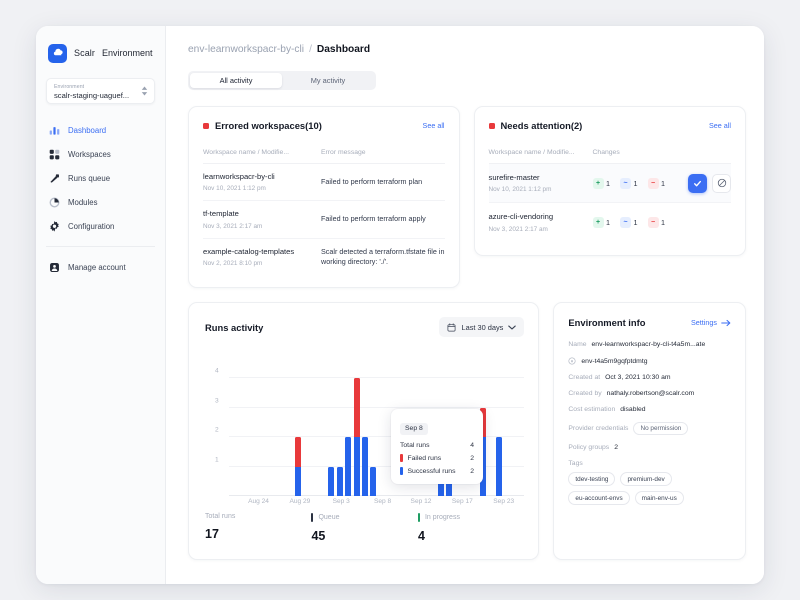 This screenshot has height=600, width=800. I want to click on tooltip-success-label: Successful runs, so click(431, 471).